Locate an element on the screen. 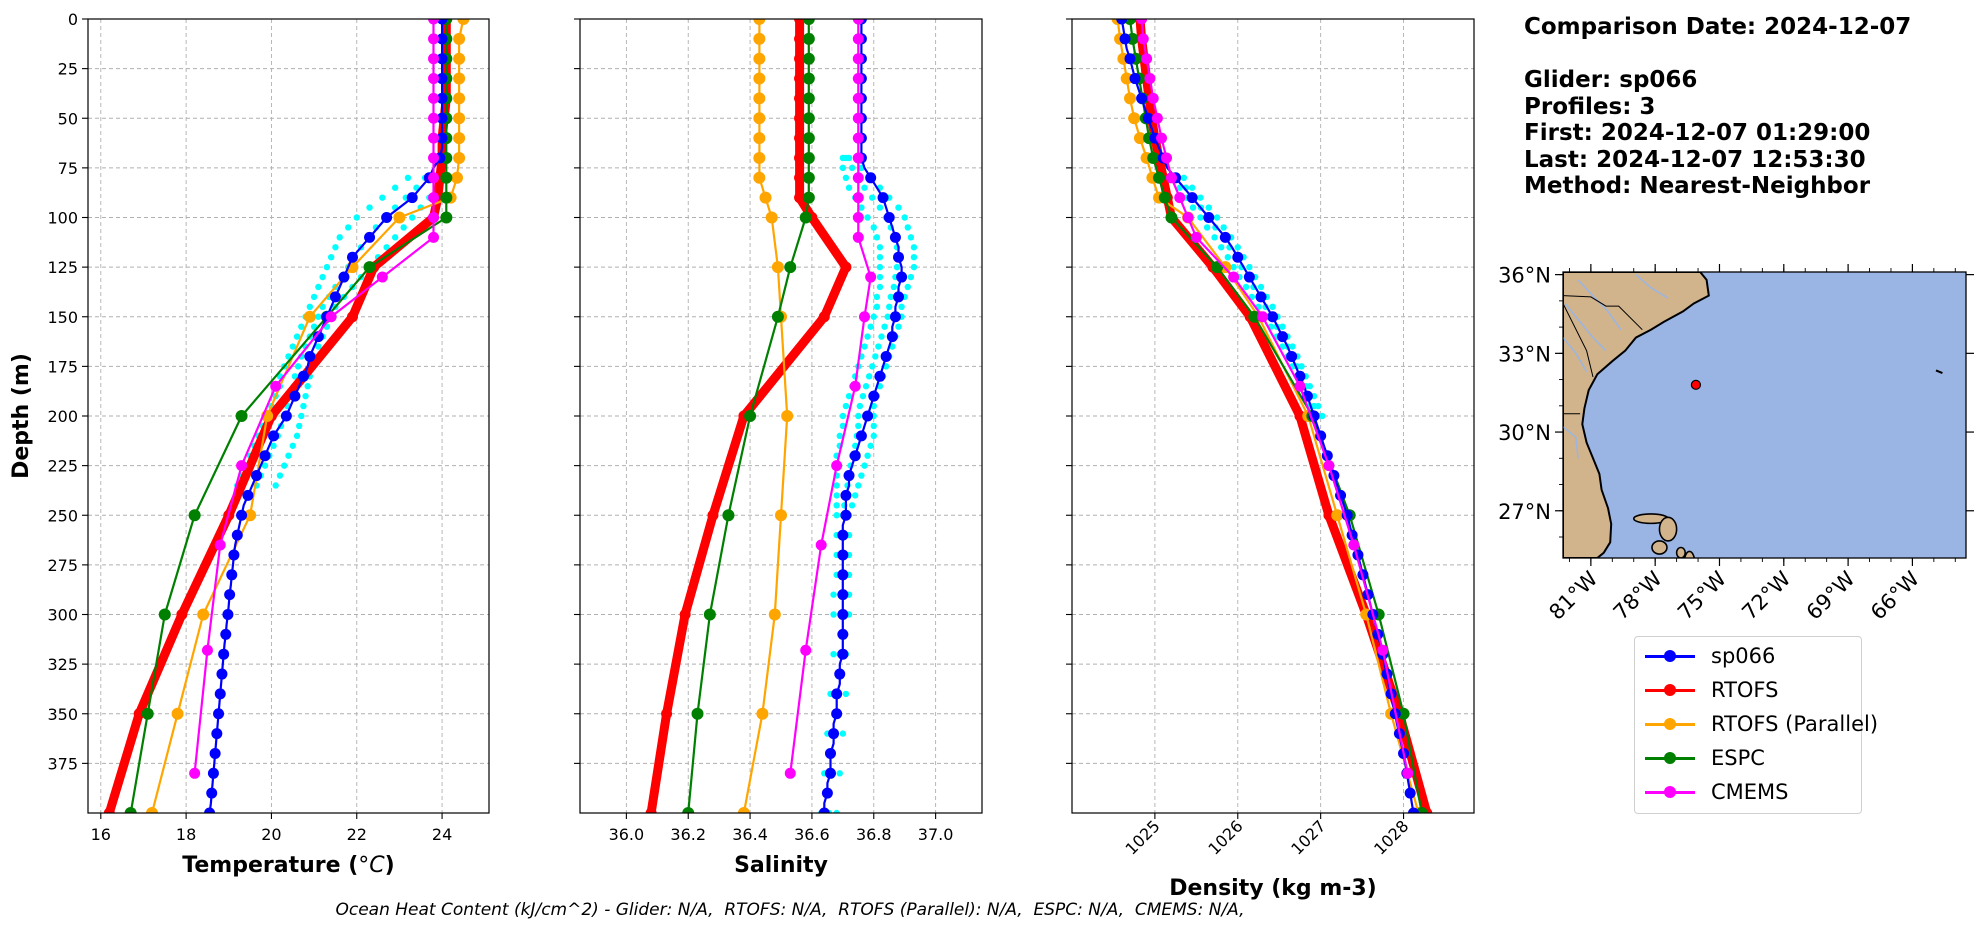  legend-label: ESPC is located at coordinates (1738, 758).